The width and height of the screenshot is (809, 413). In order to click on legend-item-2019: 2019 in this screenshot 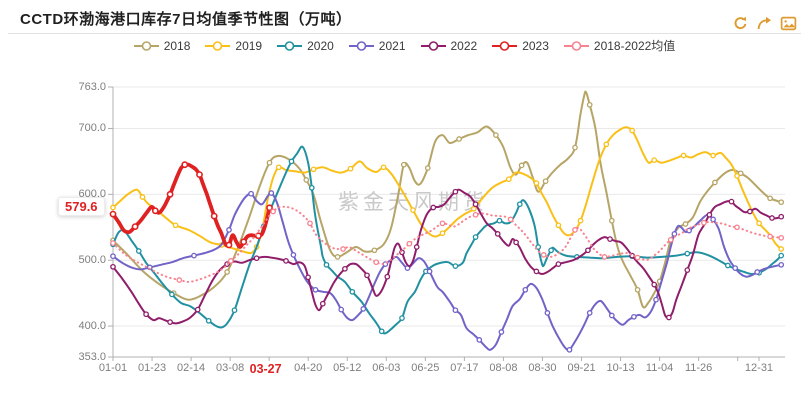, I will do `click(233, 46)`.